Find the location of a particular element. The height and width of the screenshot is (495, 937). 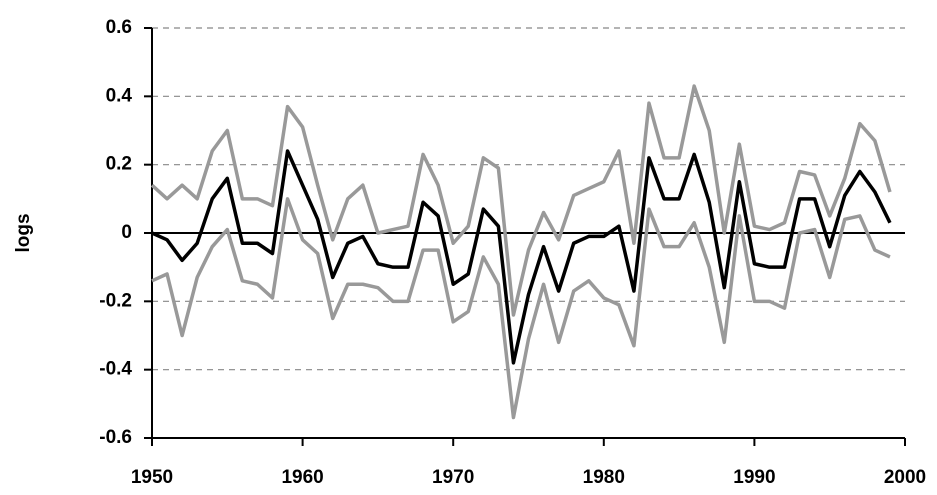

y-tick-label: -0.6 is located at coordinates (115, 437).